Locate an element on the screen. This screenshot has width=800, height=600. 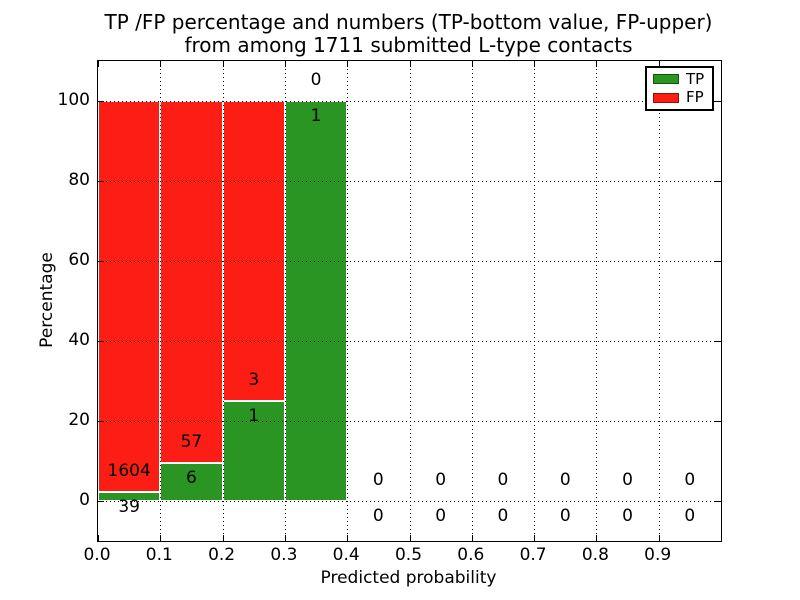
bar-tp-bin1 is located at coordinates (191, 481).